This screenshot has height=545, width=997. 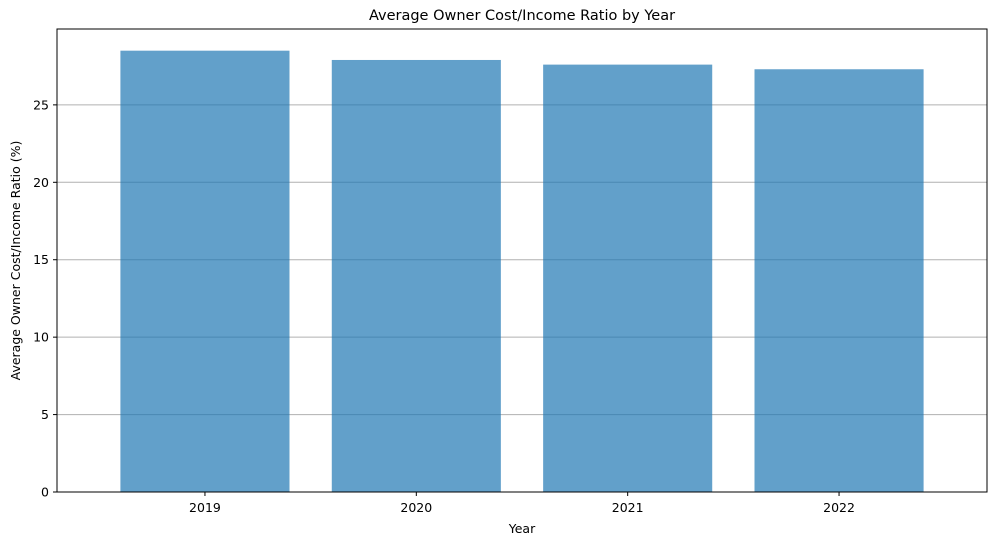 What do you see at coordinates (839, 507) in the screenshot?
I see `x-tick-label: 2022` at bounding box center [839, 507].